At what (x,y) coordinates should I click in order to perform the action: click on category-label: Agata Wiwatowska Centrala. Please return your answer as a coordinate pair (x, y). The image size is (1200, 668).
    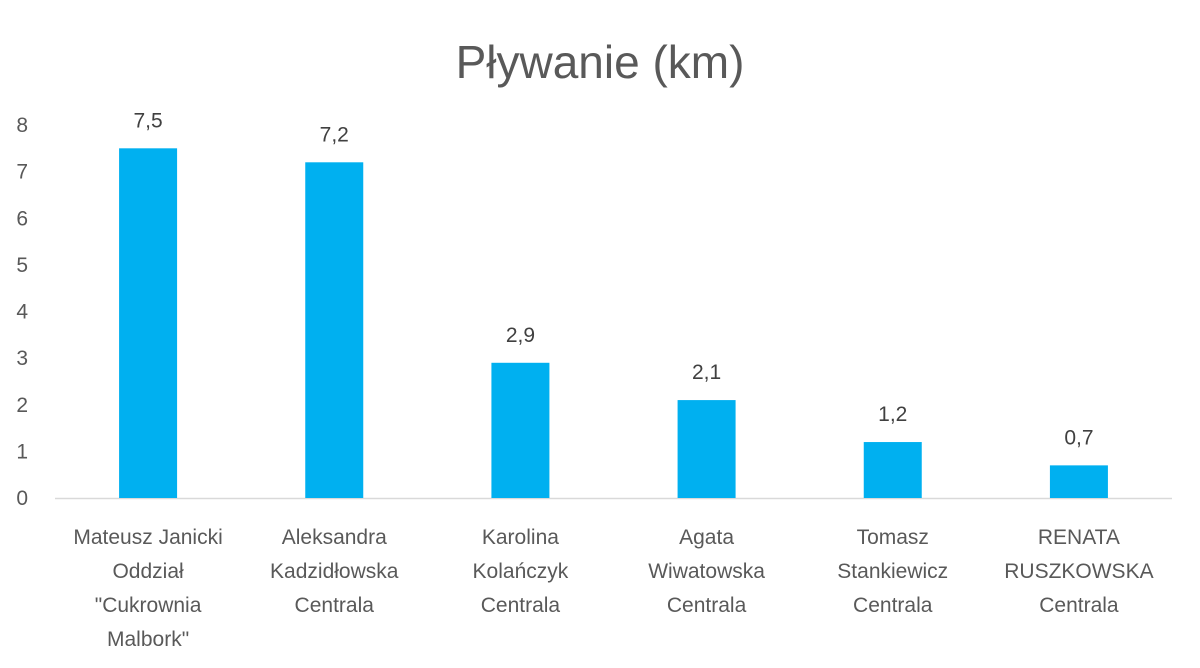
    Looking at the image, I should click on (706, 571).